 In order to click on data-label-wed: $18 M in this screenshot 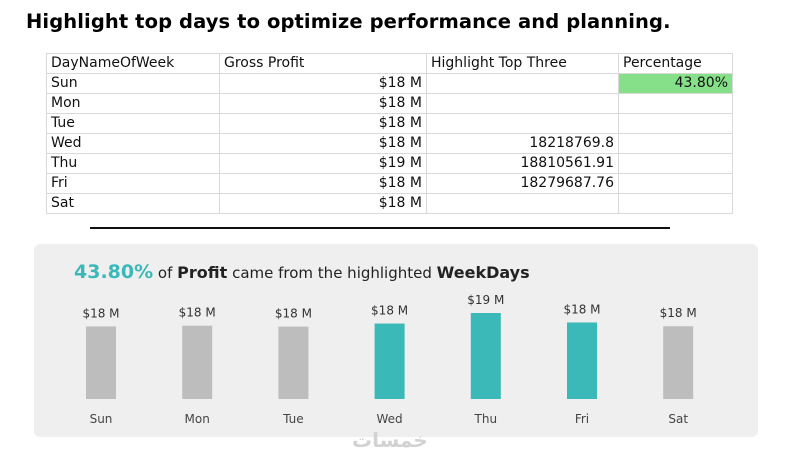, I will do `click(389, 311)`.